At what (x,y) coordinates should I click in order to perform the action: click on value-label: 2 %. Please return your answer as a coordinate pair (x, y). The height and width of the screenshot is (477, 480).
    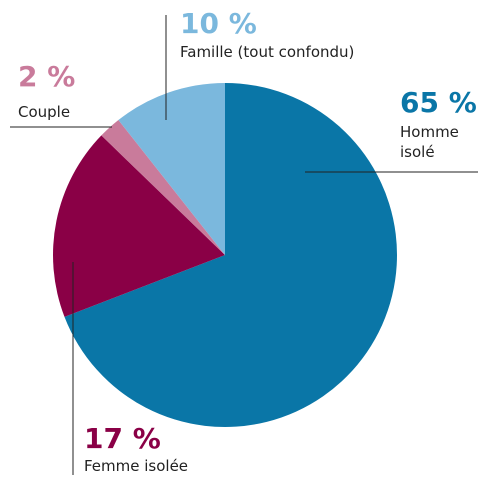
    Looking at the image, I should click on (47, 76).